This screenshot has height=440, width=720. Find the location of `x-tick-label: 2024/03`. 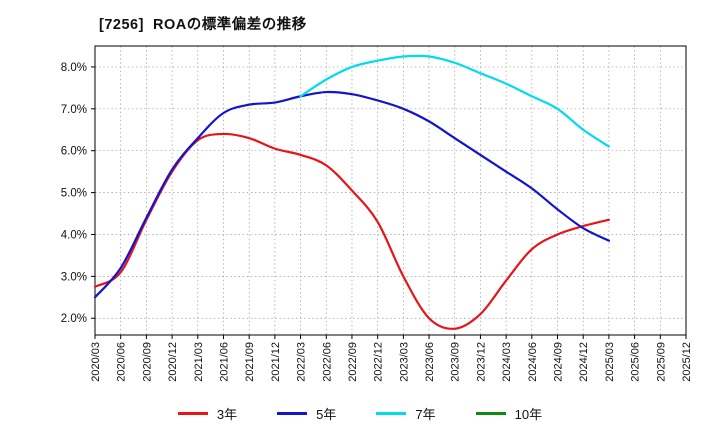

x-tick-label: 2024/03 is located at coordinates (507, 362).